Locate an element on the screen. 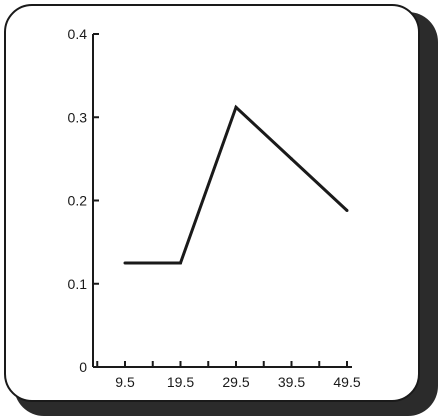  y-ticks: 0 0.1 0.2 0.3 0.4 is located at coordinates (83, 200).